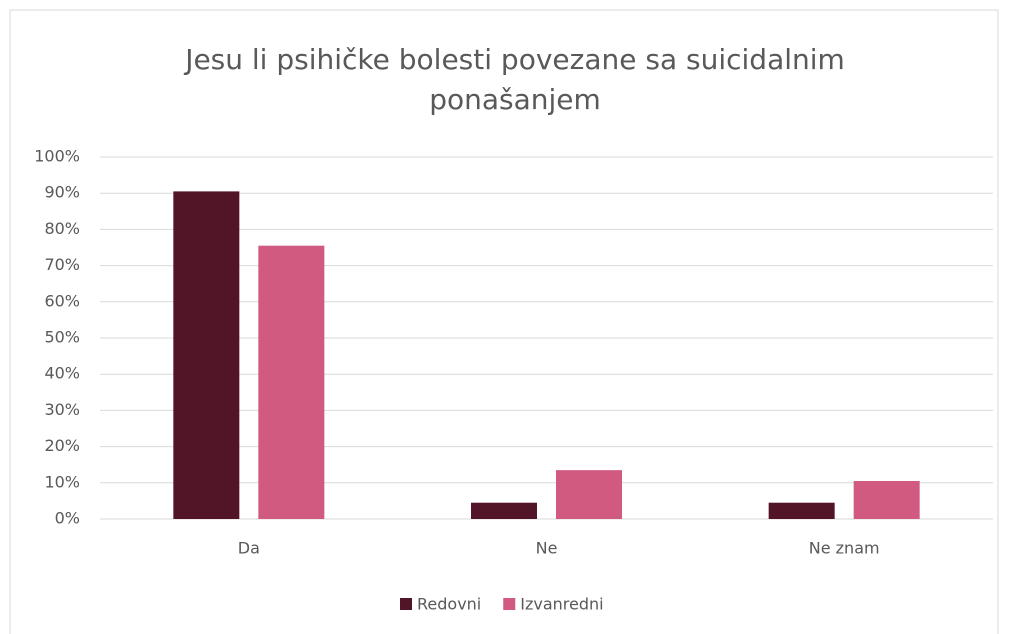  I want to click on y-tick-label: 40%, so click(62, 373).